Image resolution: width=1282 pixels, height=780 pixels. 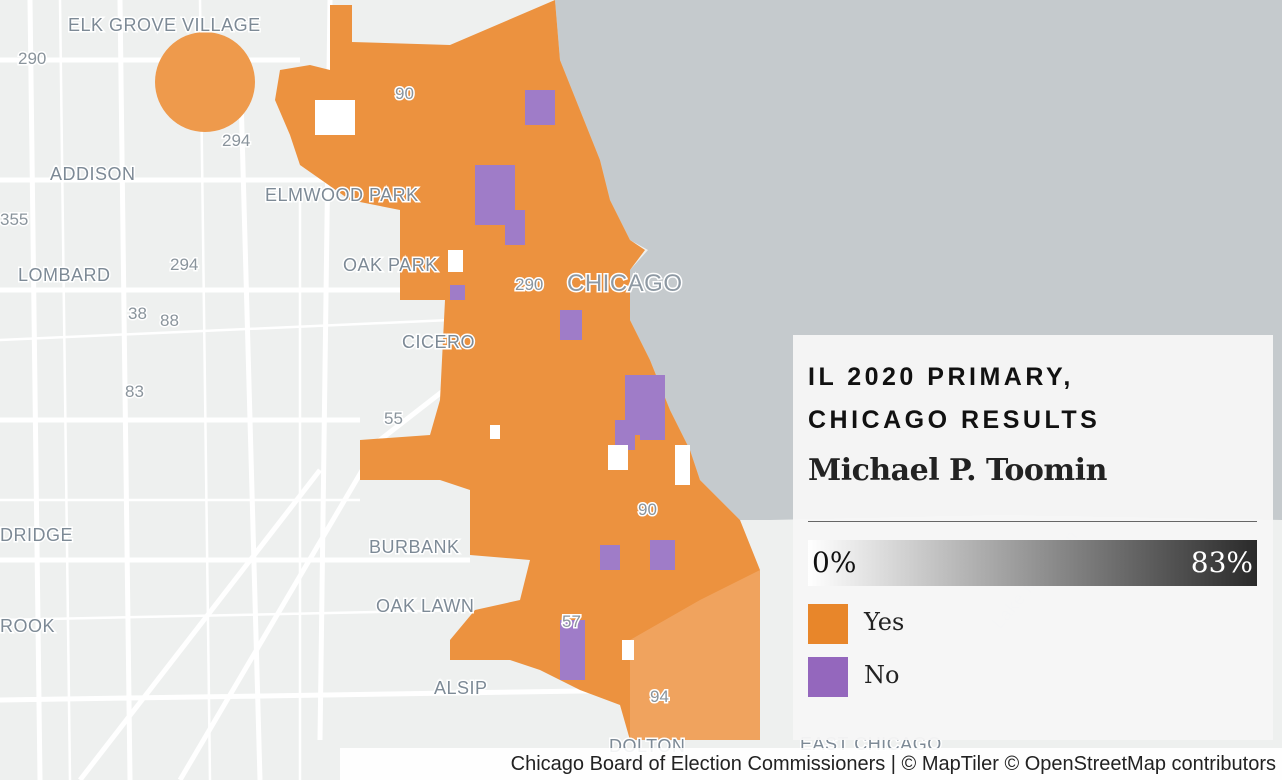 I want to click on road-label: 83, so click(x=134, y=391).